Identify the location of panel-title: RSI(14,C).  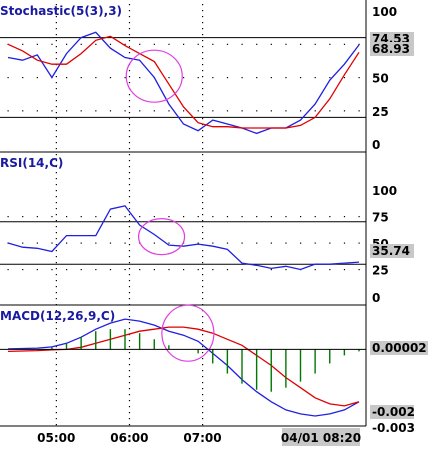
(31, 163).